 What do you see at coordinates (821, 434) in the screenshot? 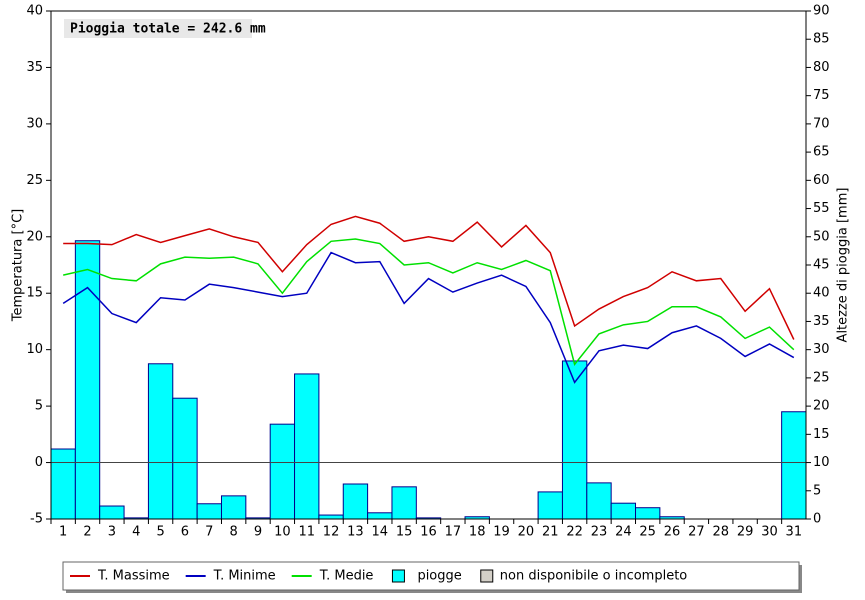
I see `y2-tick-label: 15` at bounding box center [821, 434].